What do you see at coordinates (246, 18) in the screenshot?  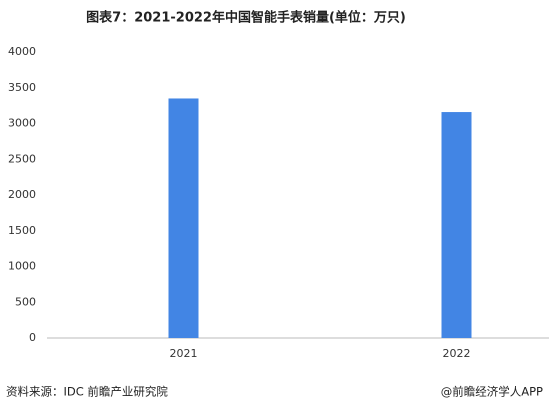 I see `chart-title: 图表7：2021-2022年中国智能手表销量(单位：万只)` at bounding box center [246, 18].